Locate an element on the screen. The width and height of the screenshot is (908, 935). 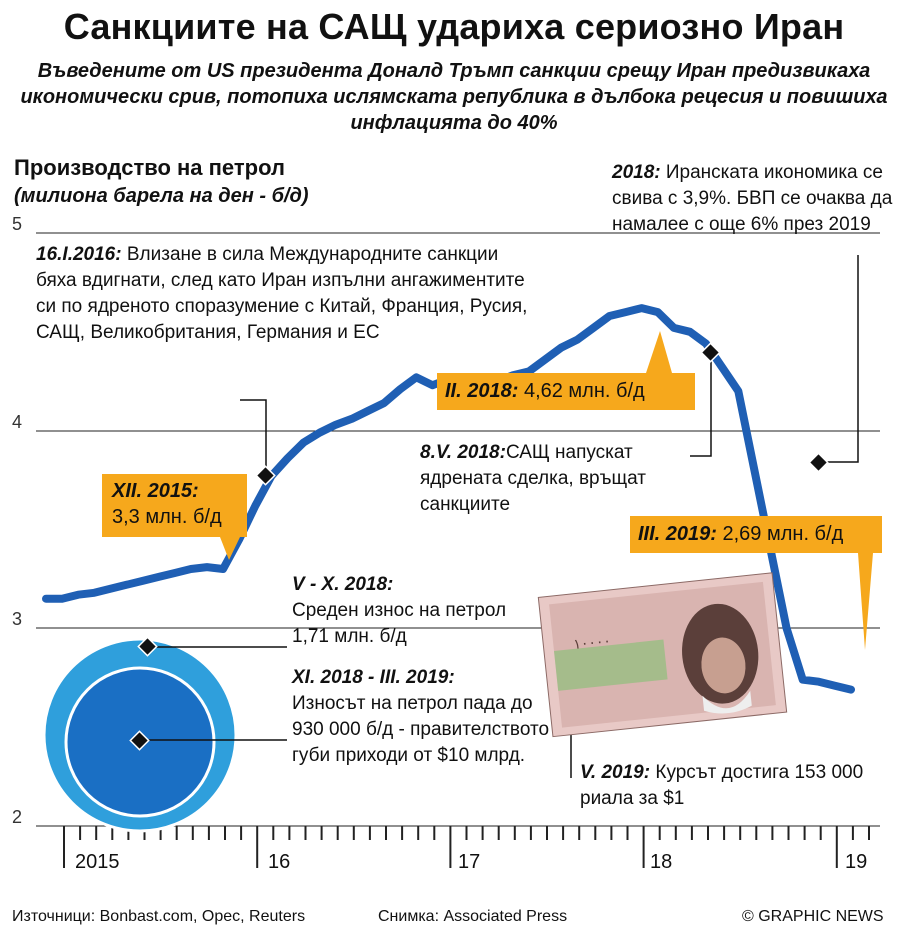
banknote-image: ۱۰۰۰۰ is located at coordinates (662, 655).